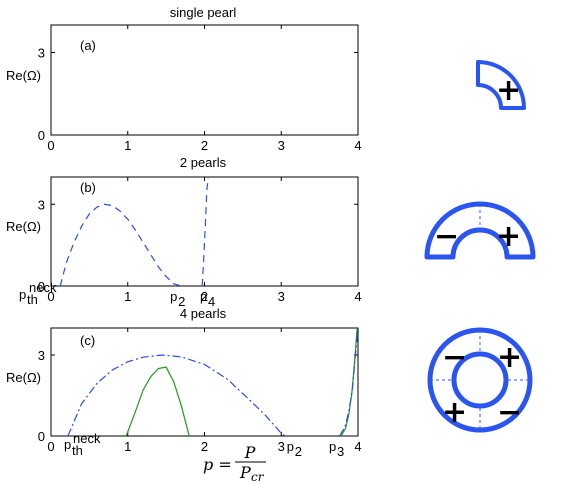 The height and width of the screenshot is (484, 585). I want to click on half-annulus-icon, so click(480, 230).